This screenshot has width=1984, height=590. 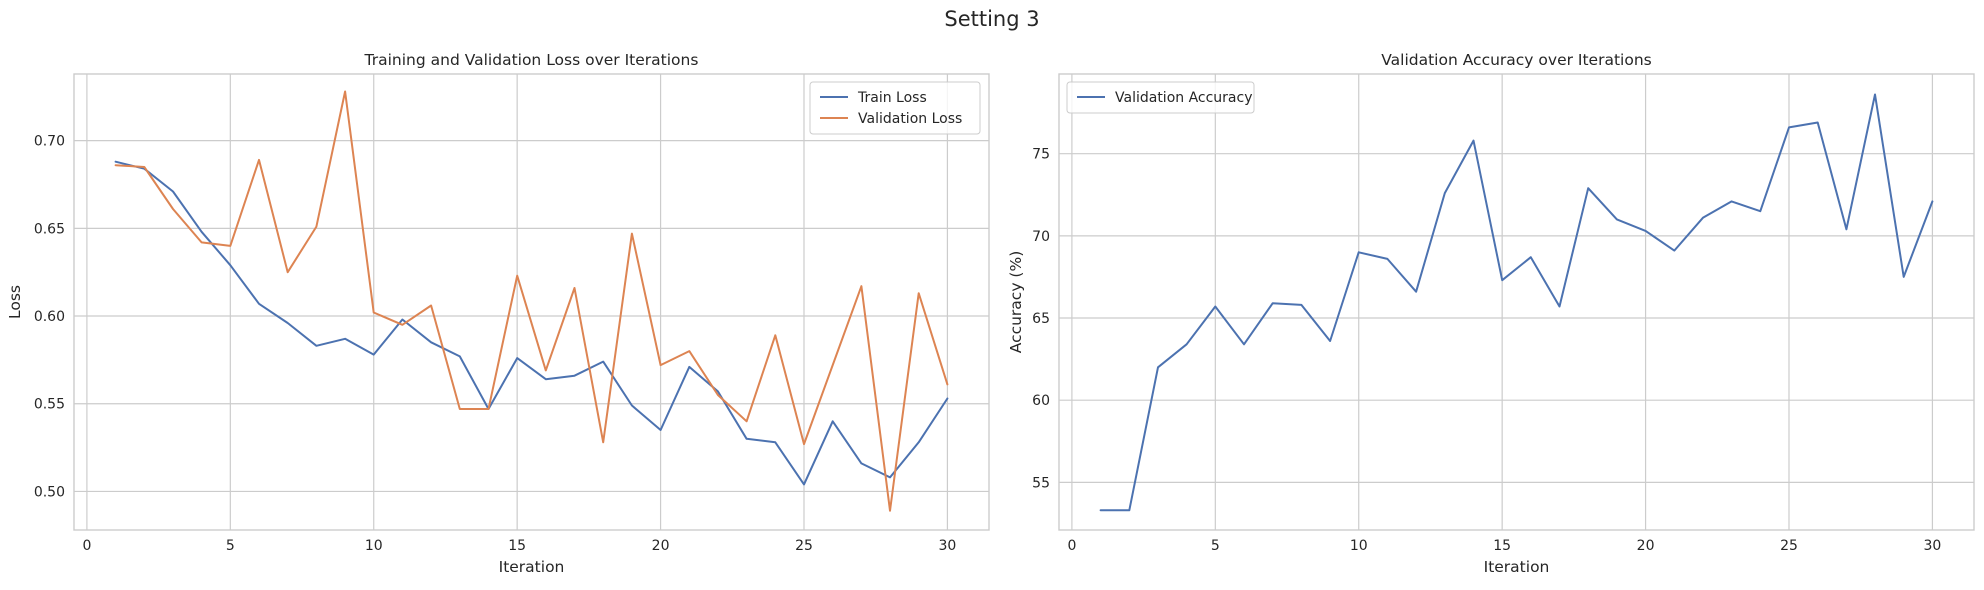 What do you see at coordinates (1516, 60) in the screenshot?
I see `chart-title: Validation Accuracy over Iterations` at bounding box center [1516, 60].